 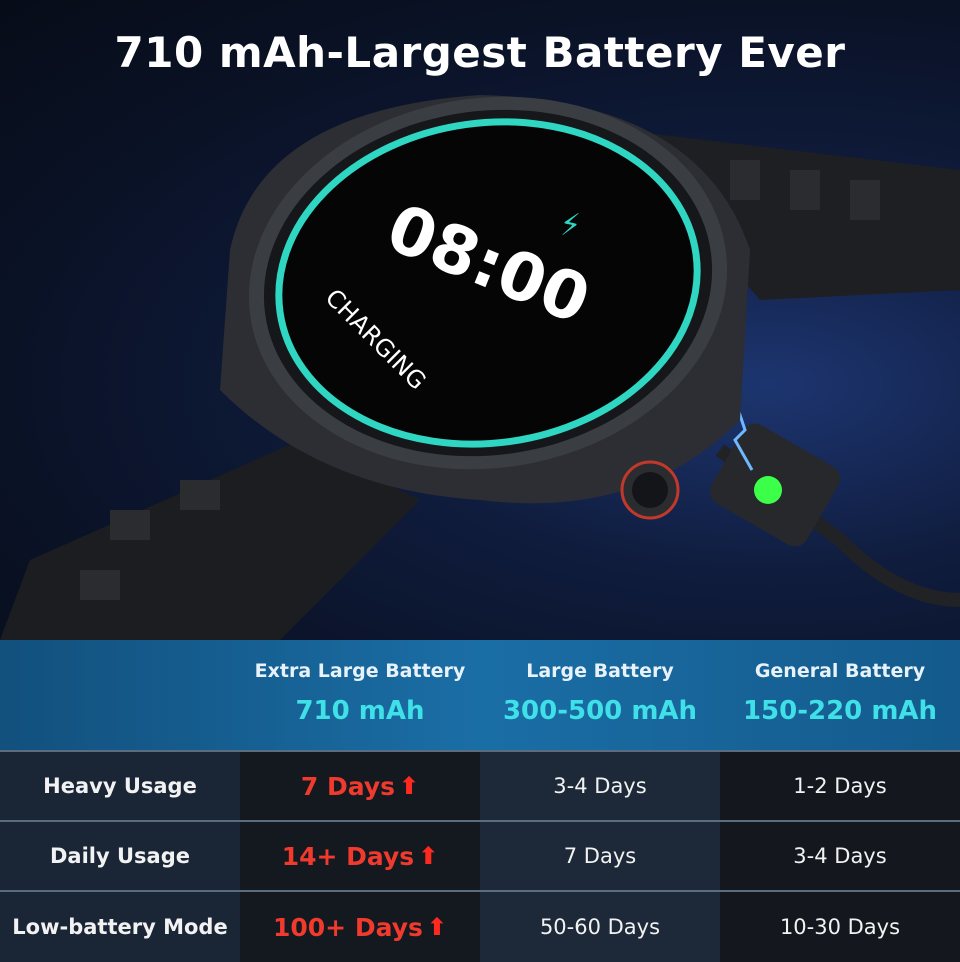 I want to click on column-header: Extra Large Battery 710 mAh, so click(x=360, y=695).